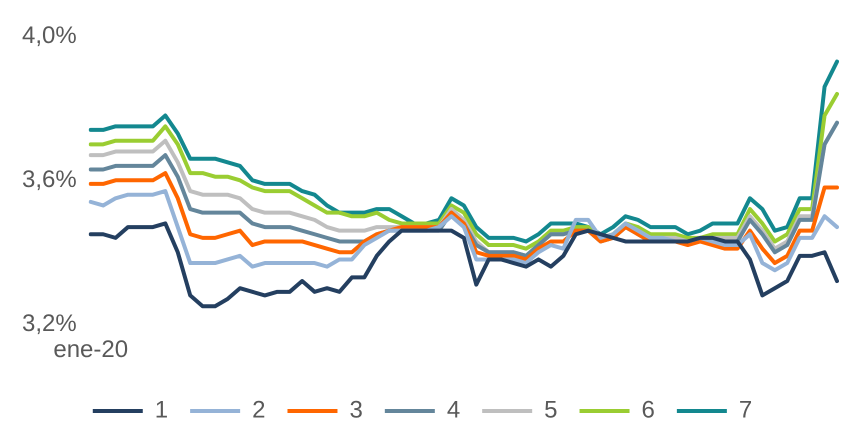 Image resolution: width=857 pixels, height=441 pixels. I want to click on legend-label: 1, so click(161, 410).